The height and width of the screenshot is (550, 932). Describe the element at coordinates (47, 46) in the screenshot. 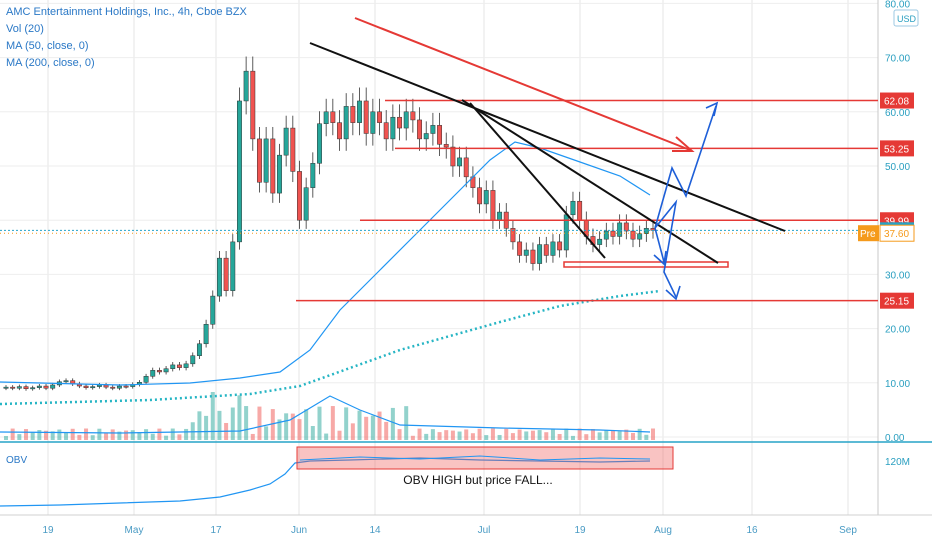

I see `ma50-indicator-label: MA (50, close, 0)` at that location.